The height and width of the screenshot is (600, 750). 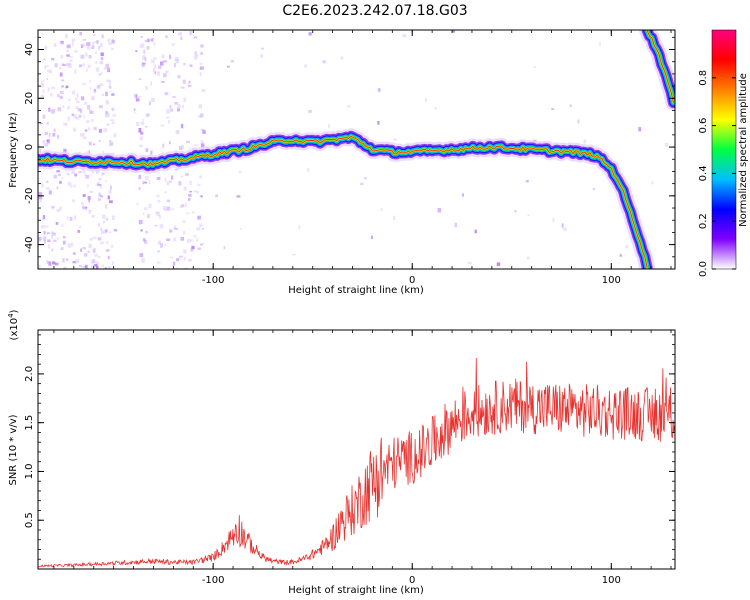 I want to click on ridge2-band, so click(x=660, y=67).